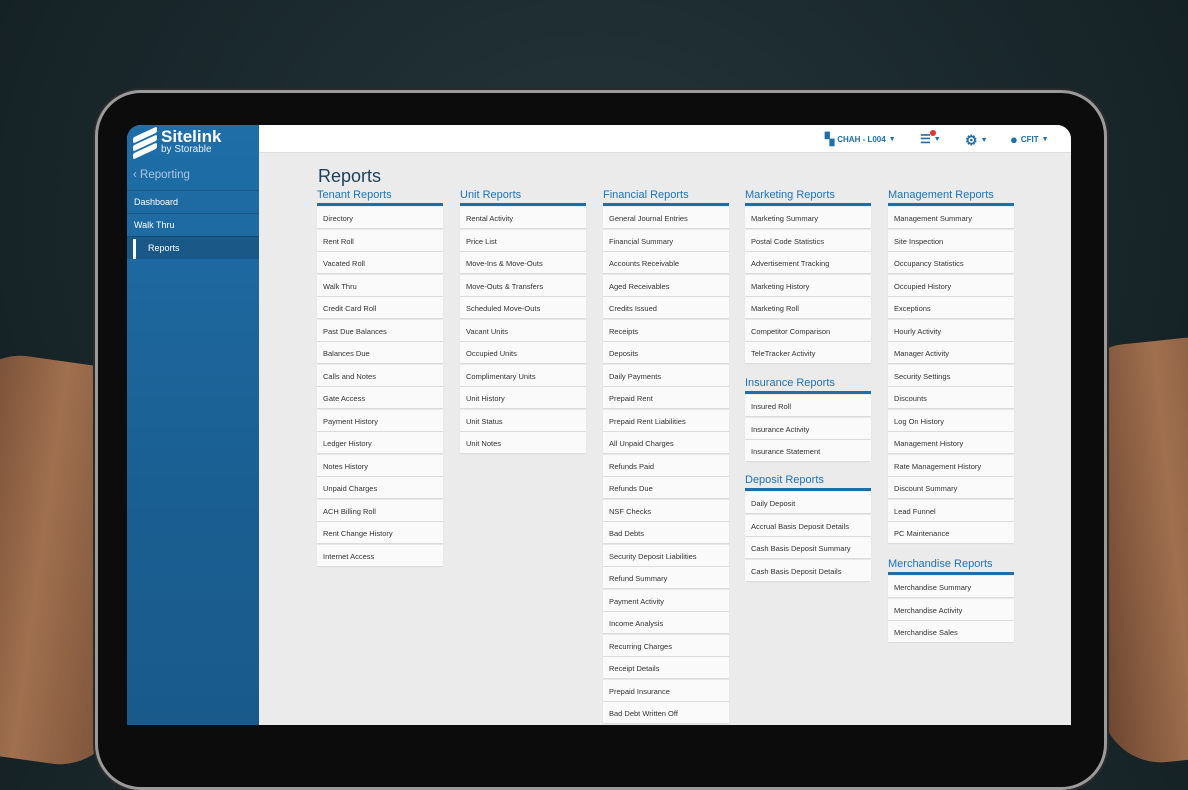  I want to click on report-link: Past Due Balances, so click(380, 330).